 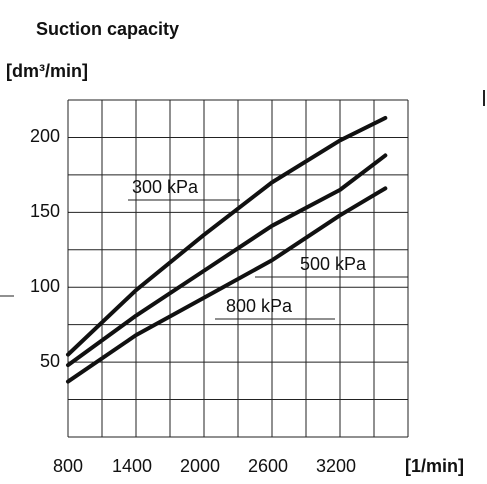 I want to click on y-tick-label: 200, so click(x=45, y=136).